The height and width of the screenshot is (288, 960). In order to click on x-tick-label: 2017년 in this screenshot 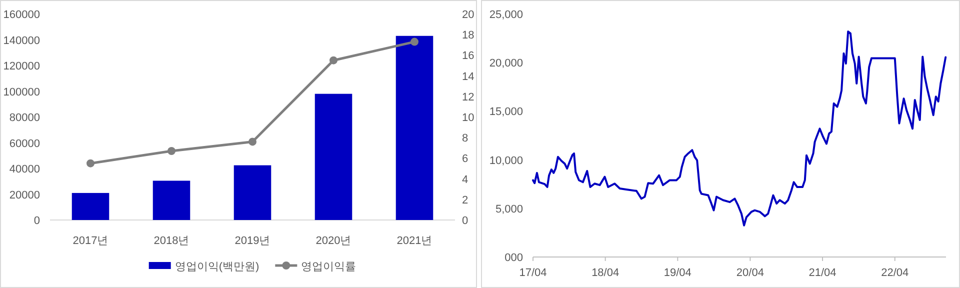, I will do `click(90, 241)`.